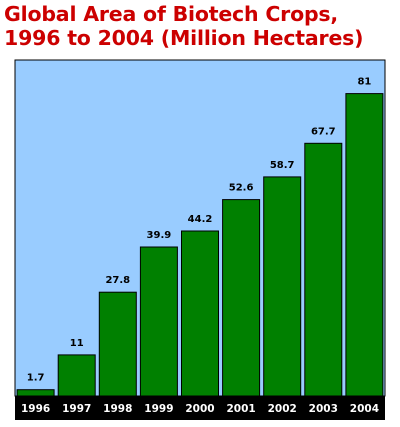 This screenshot has width=400, height=427. Describe the element at coordinates (184, 38) in the screenshot. I see `chart-title-line-2: 1996 to 2004 (Million Hectares)` at that location.